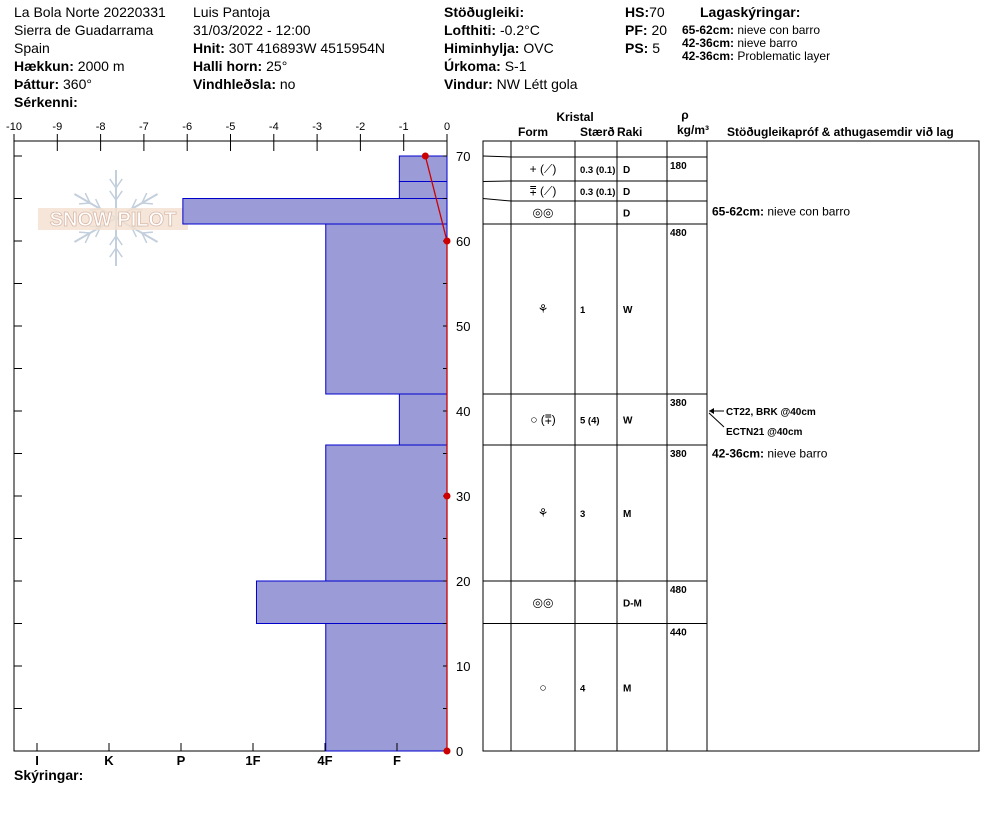  Describe the element at coordinates (582, 514) in the screenshot. I see `layer-grain-size: 3` at that location.